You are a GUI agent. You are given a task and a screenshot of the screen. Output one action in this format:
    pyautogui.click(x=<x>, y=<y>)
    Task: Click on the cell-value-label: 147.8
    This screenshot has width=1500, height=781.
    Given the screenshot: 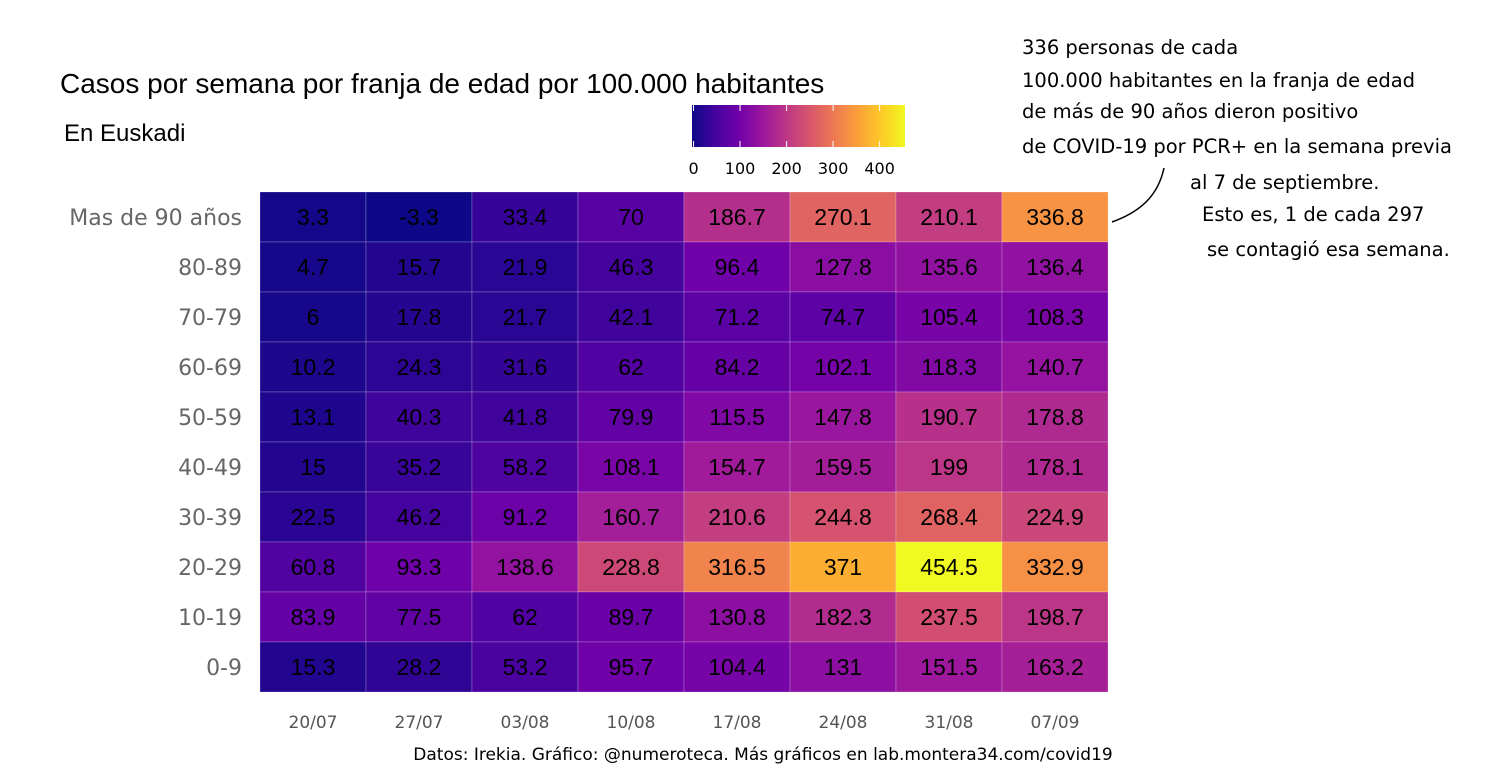 What is the action you would take?
    pyautogui.click(x=843, y=417)
    